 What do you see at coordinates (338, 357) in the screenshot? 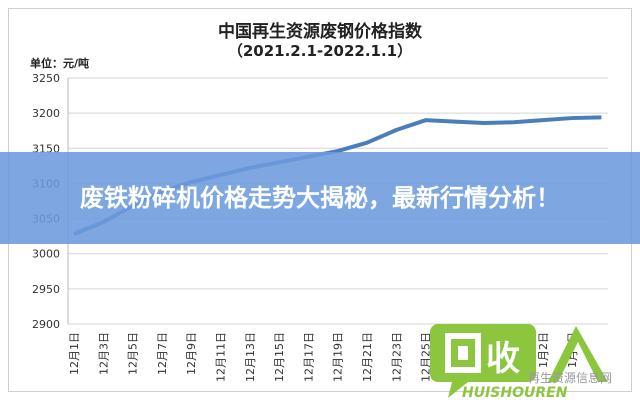
I see `x-tick-label: 12月19日` at bounding box center [338, 357].